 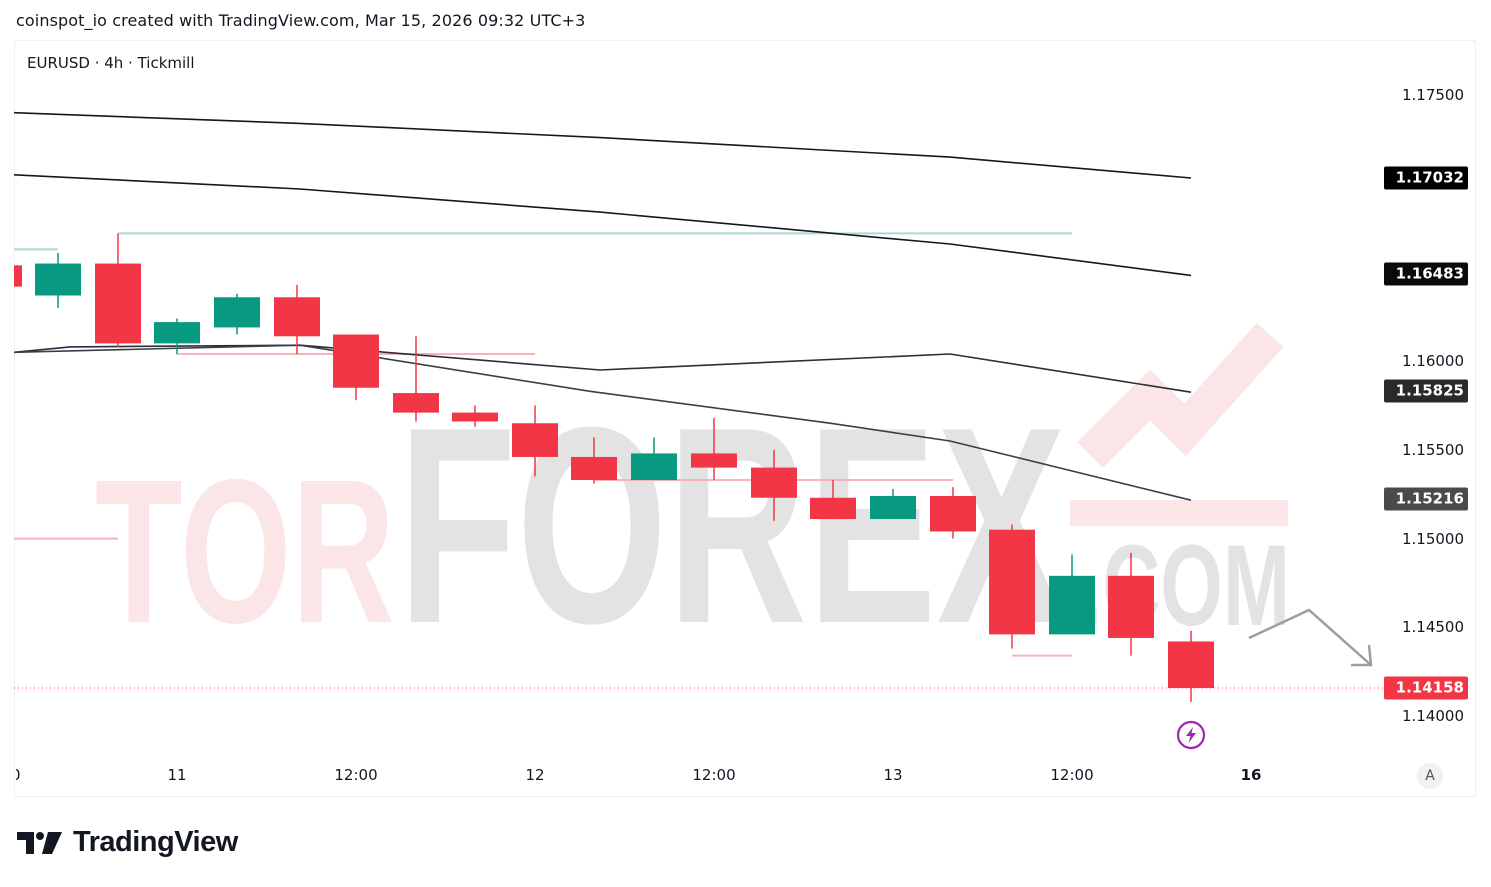 I want to click on watermark-underline, so click(x=1179, y=513).